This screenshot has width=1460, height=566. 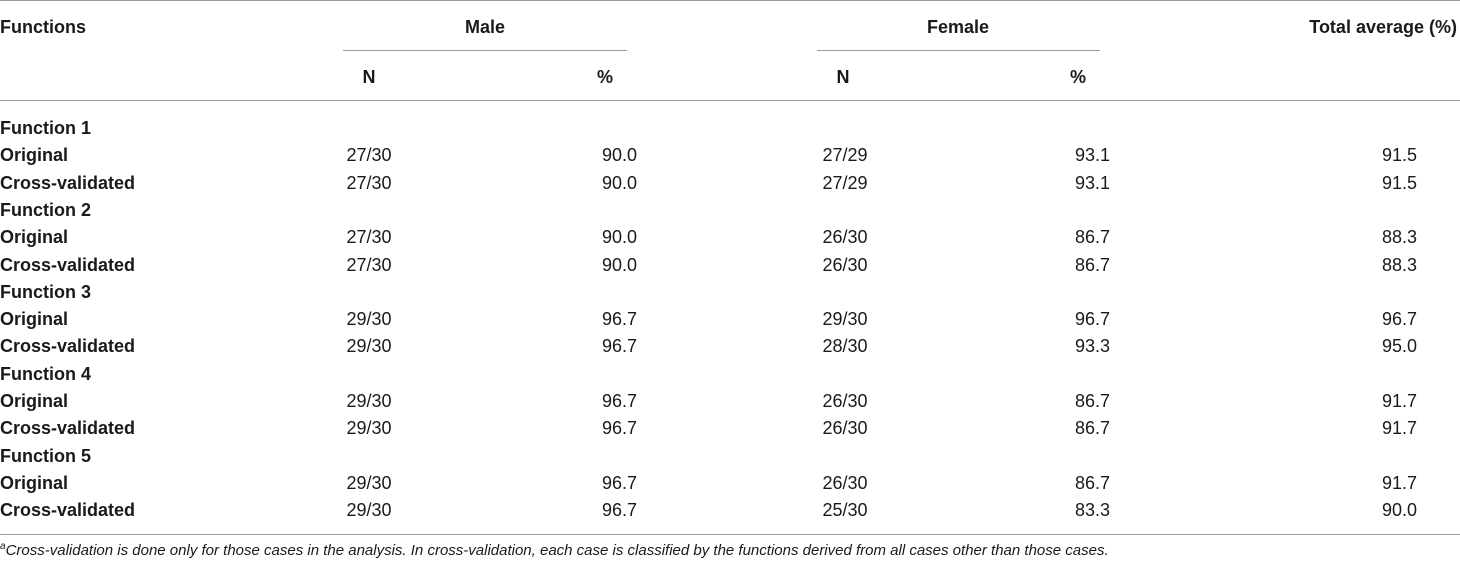 What do you see at coordinates (3, 546) in the screenshot?
I see `footnote-marker: a` at bounding box center [3, 546].